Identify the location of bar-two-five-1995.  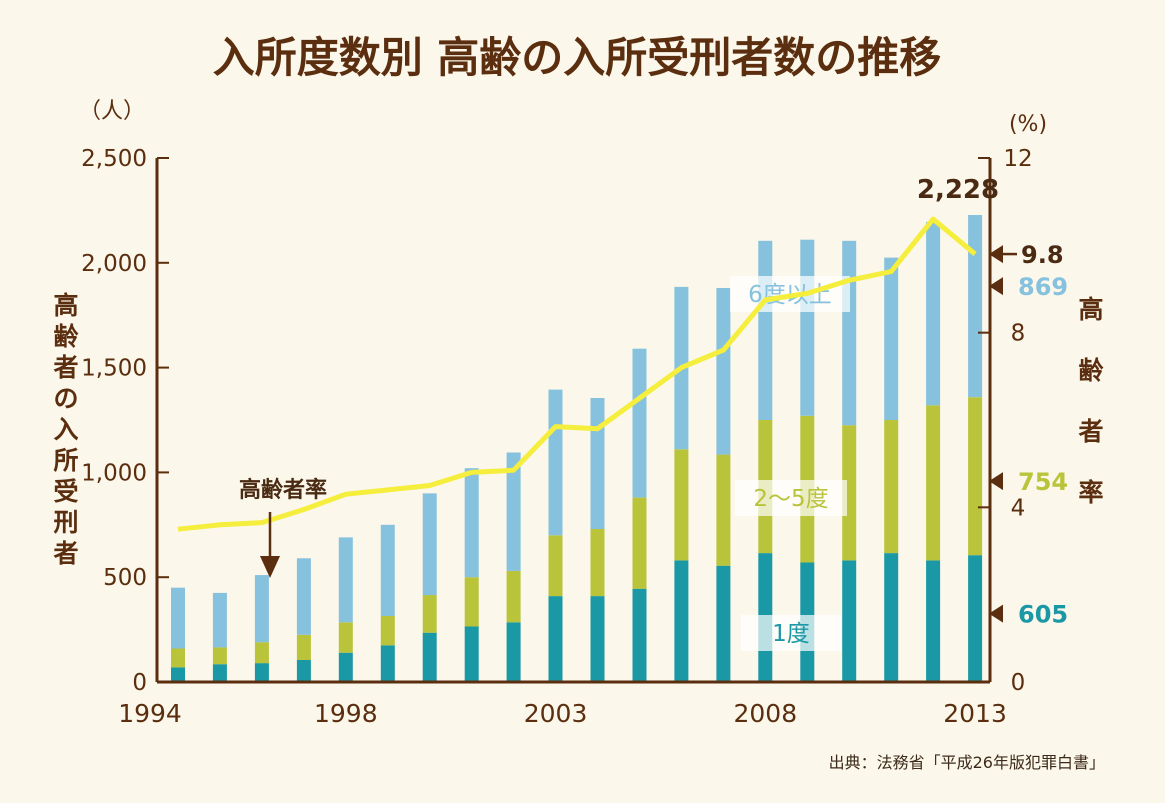
(219, 656).